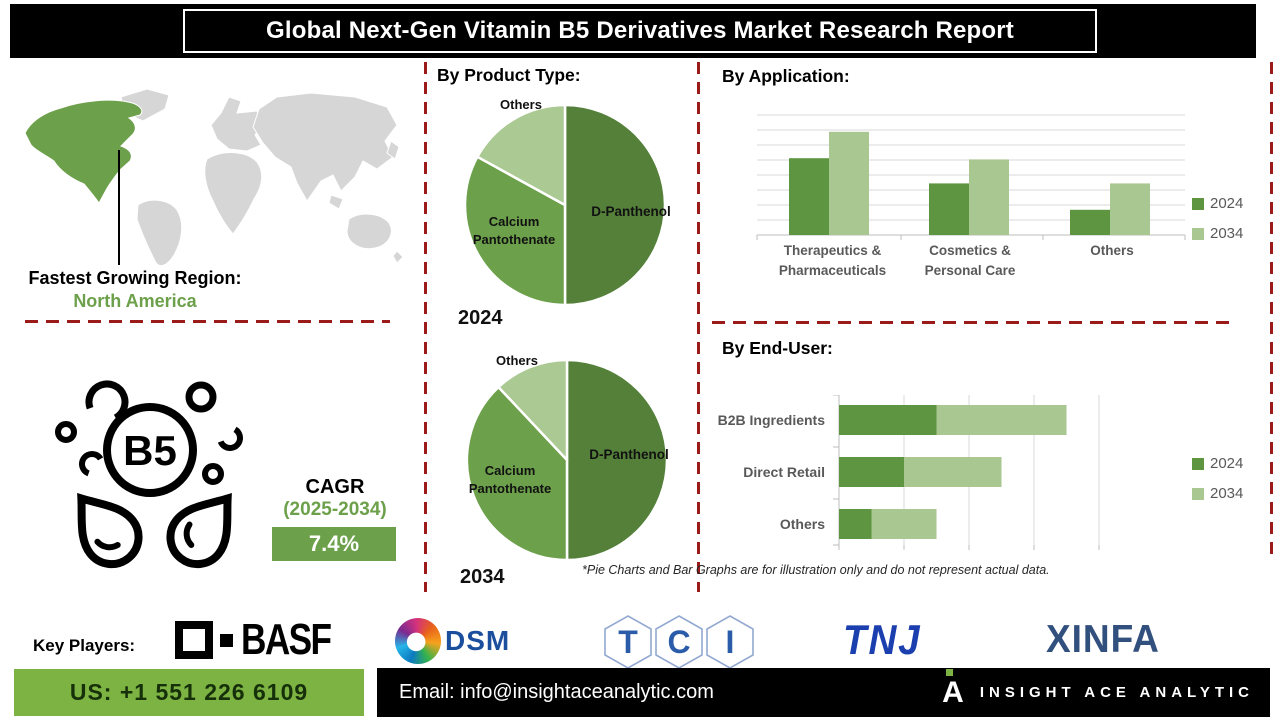 This screenshot has height=720, width=1280. I want to click on tnj-logo: TNJ, so click(882, 639).